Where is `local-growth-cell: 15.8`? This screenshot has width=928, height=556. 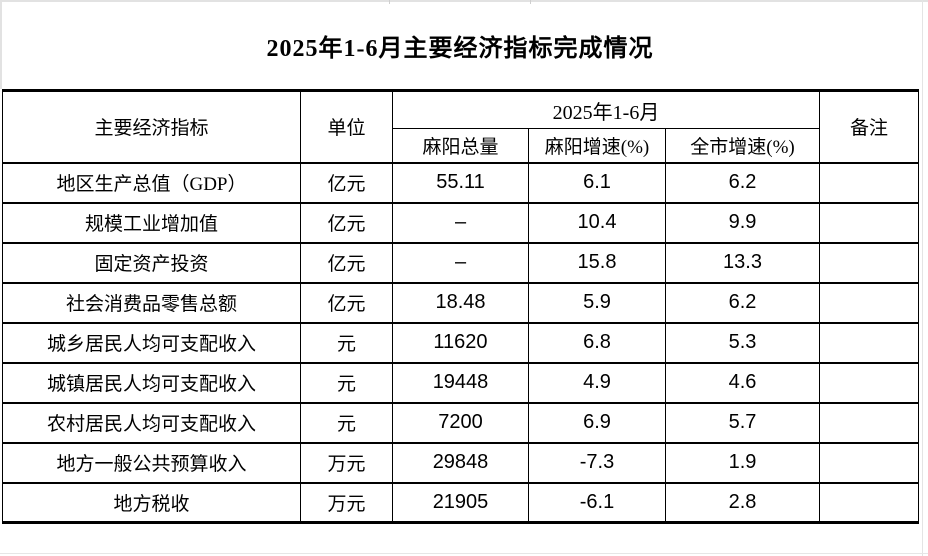
local-growth-cell: 15.8 is located at coordinates (597, 262).